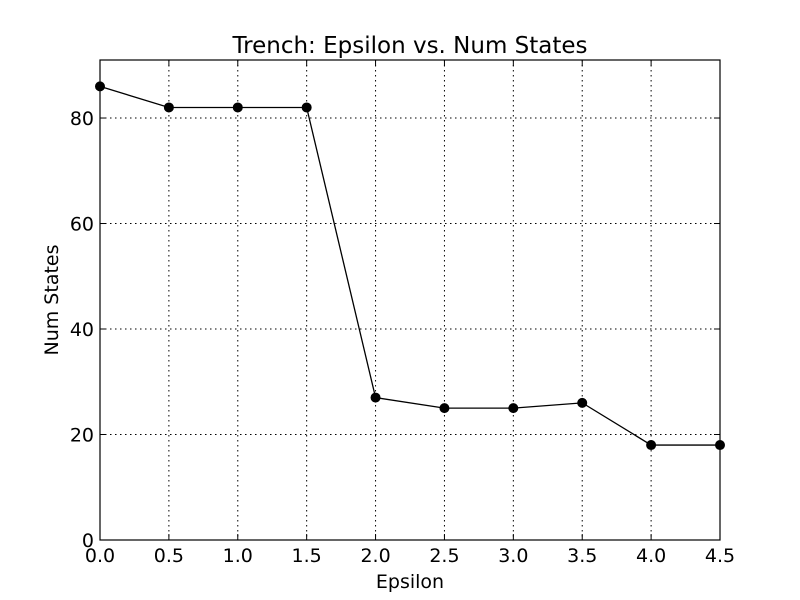 The height and width of the screenshot is (600, 800). I want to click on y-tick-label: 40, so click(82, 330).